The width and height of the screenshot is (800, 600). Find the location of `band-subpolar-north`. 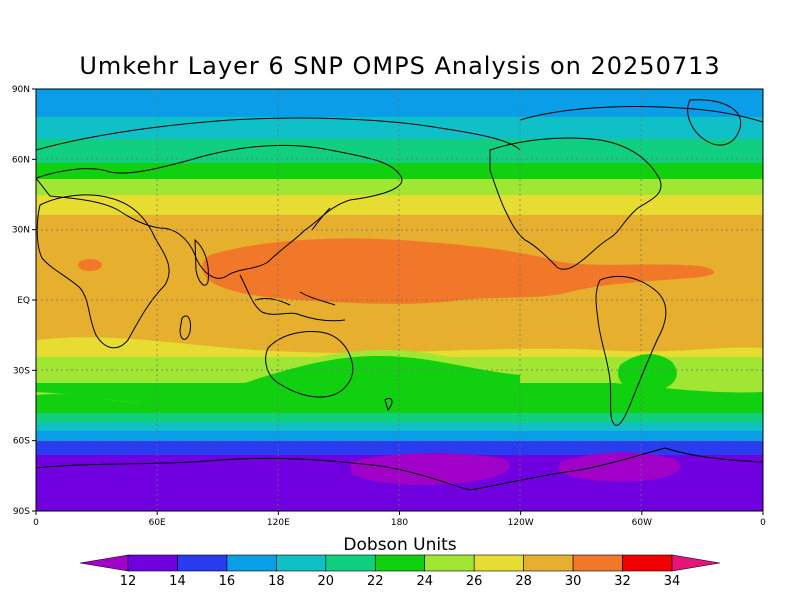

band-subpolar-north is located at coordinates (399, 128).